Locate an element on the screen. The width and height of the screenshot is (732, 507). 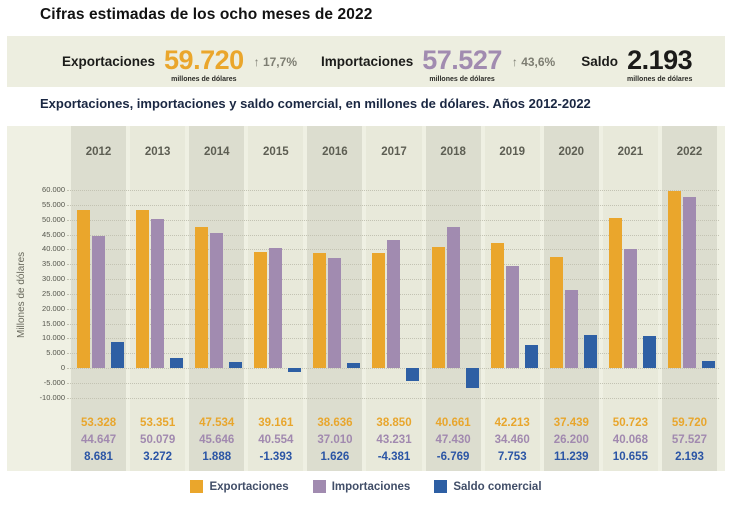
bar-saldo-comercial-2016 is located at coordinates (354, 365).